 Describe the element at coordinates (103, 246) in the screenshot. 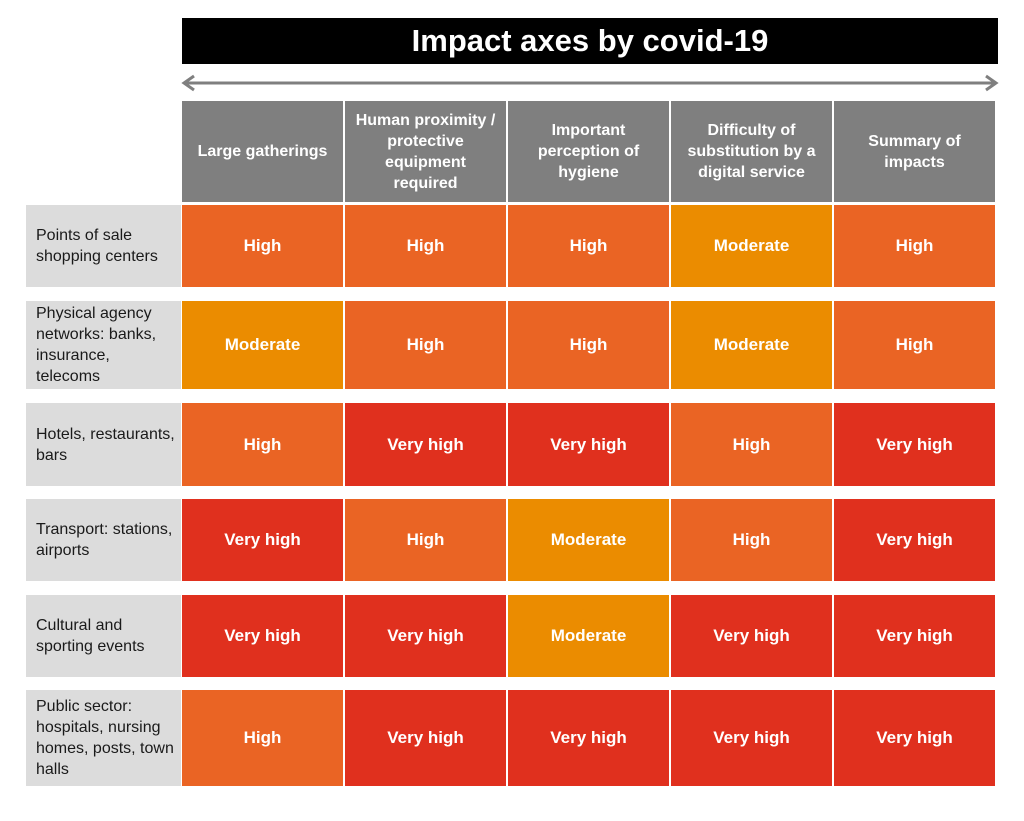

I see `row-label: Points of sale shopping centers` at that location.